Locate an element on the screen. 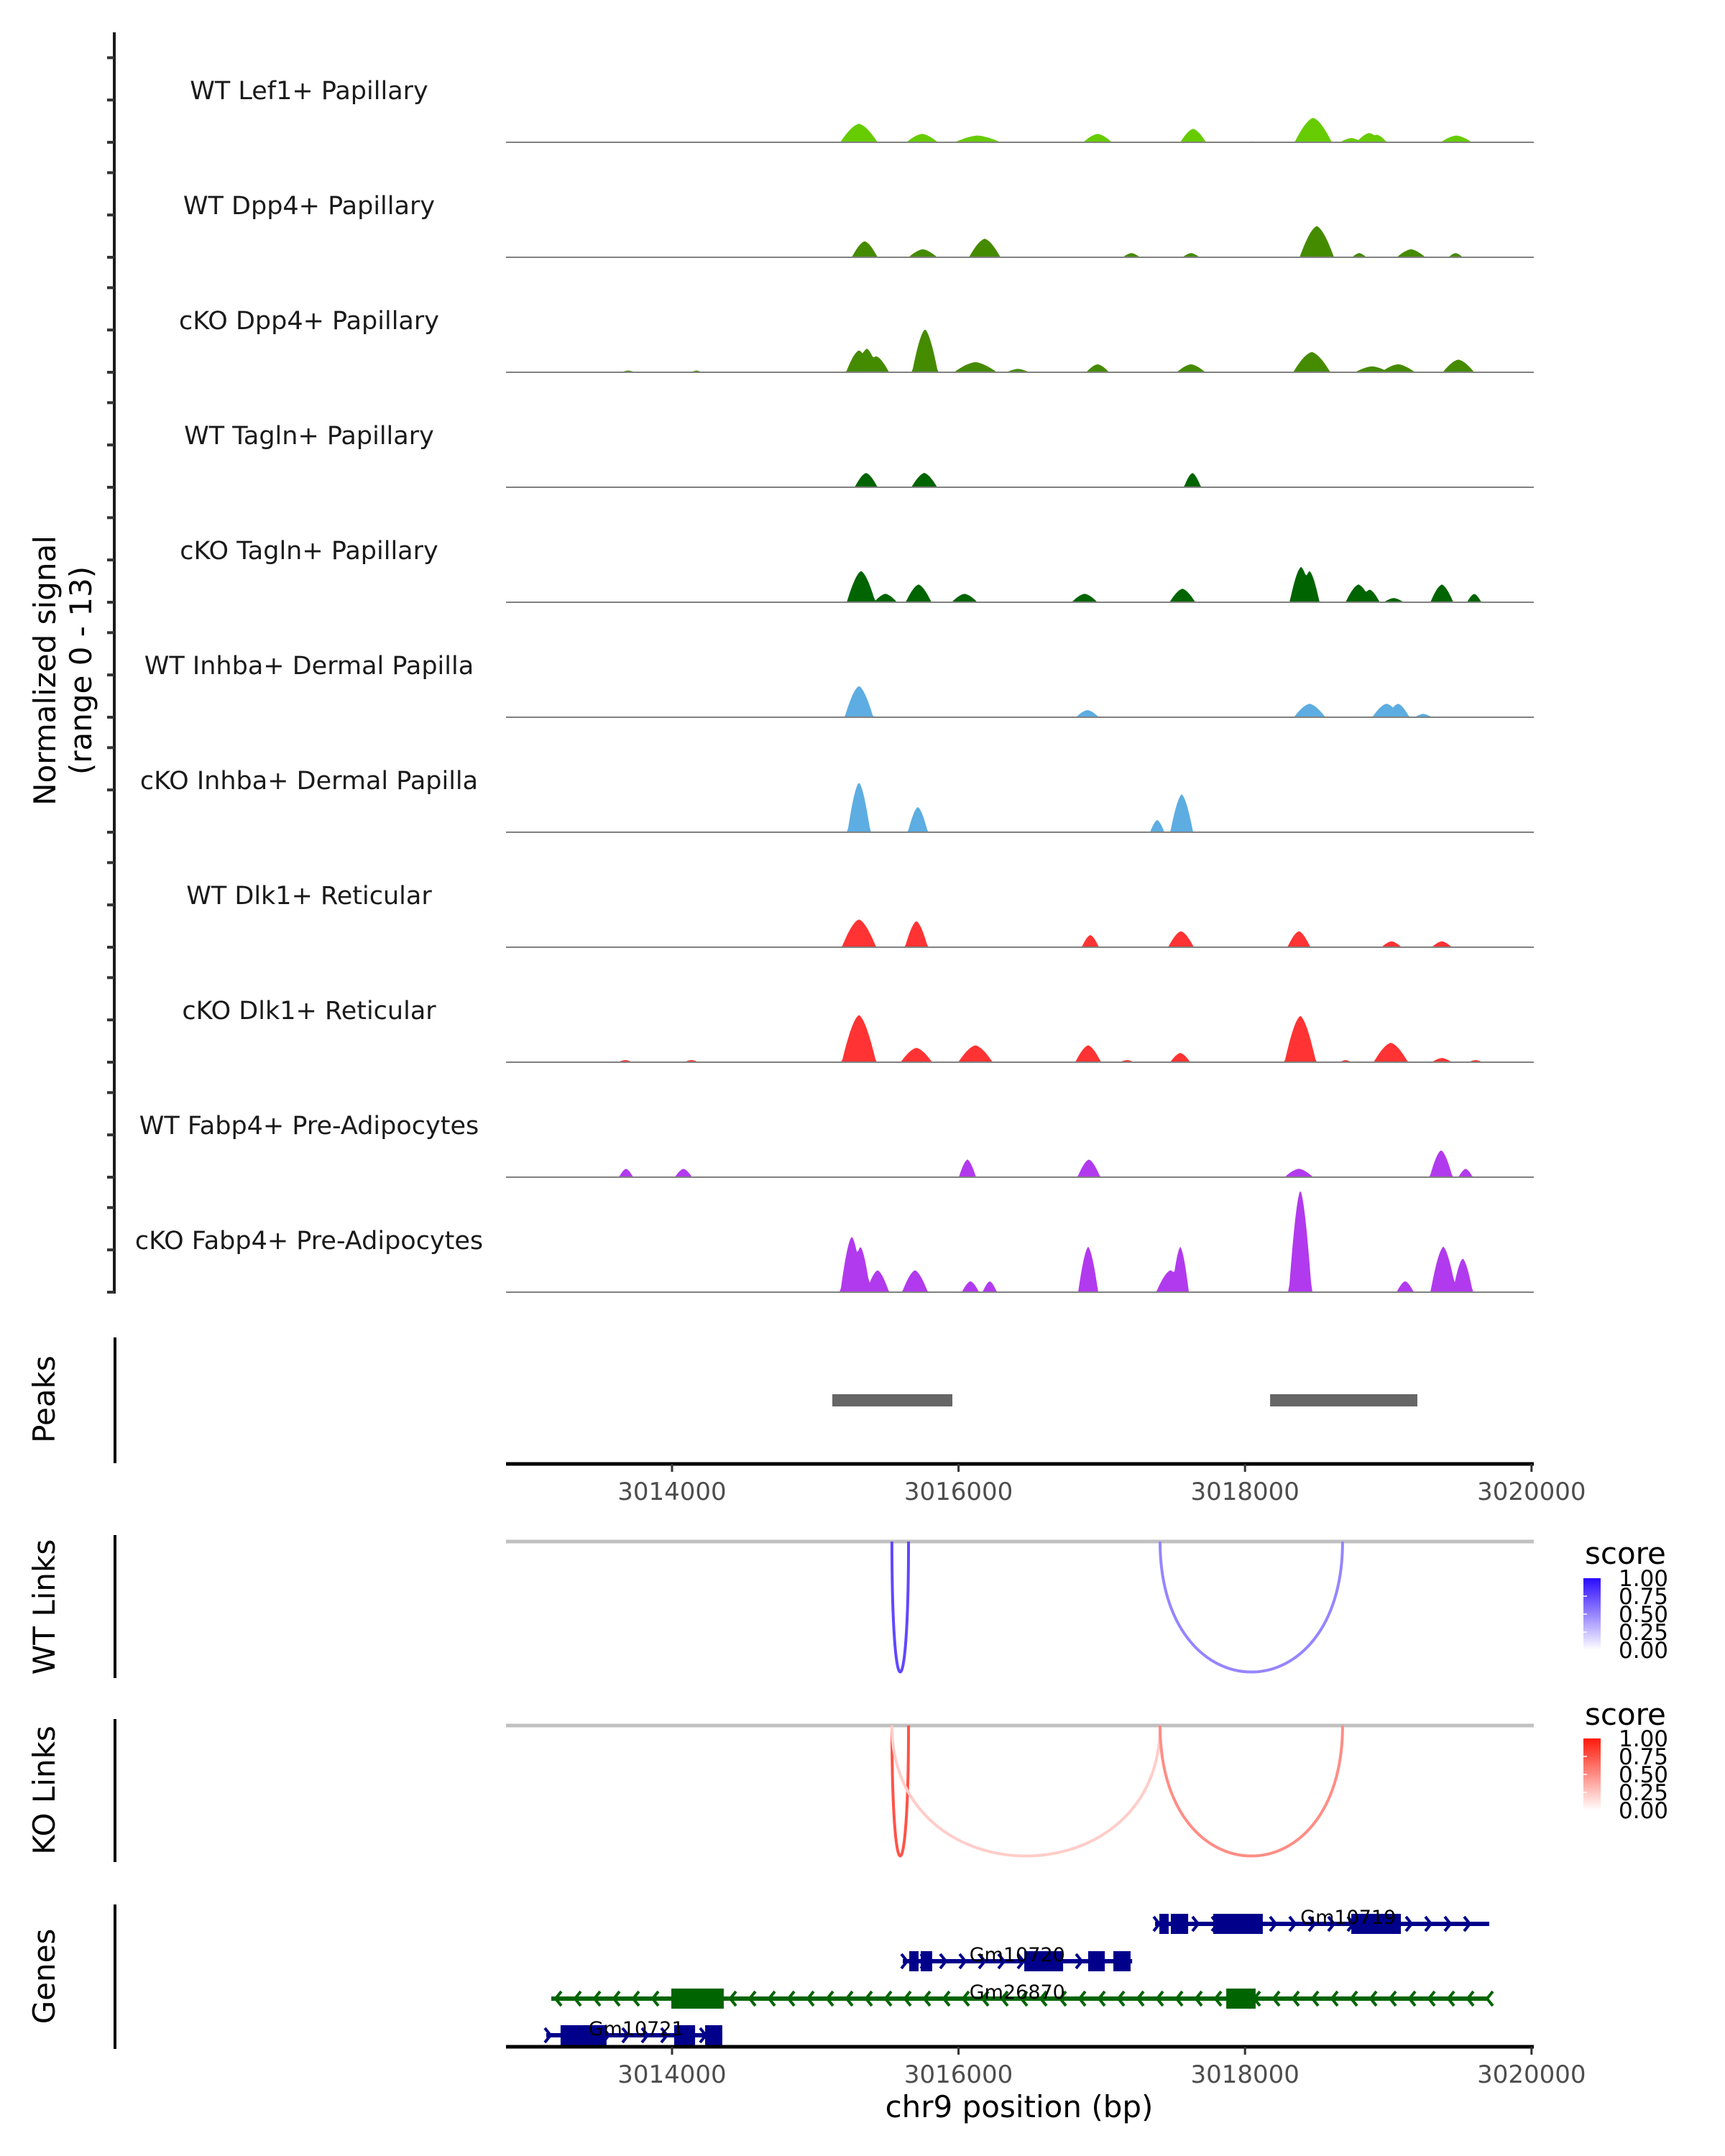  track-label: cKO Dpp4+ Papillary is located at coordinates (309, 321).